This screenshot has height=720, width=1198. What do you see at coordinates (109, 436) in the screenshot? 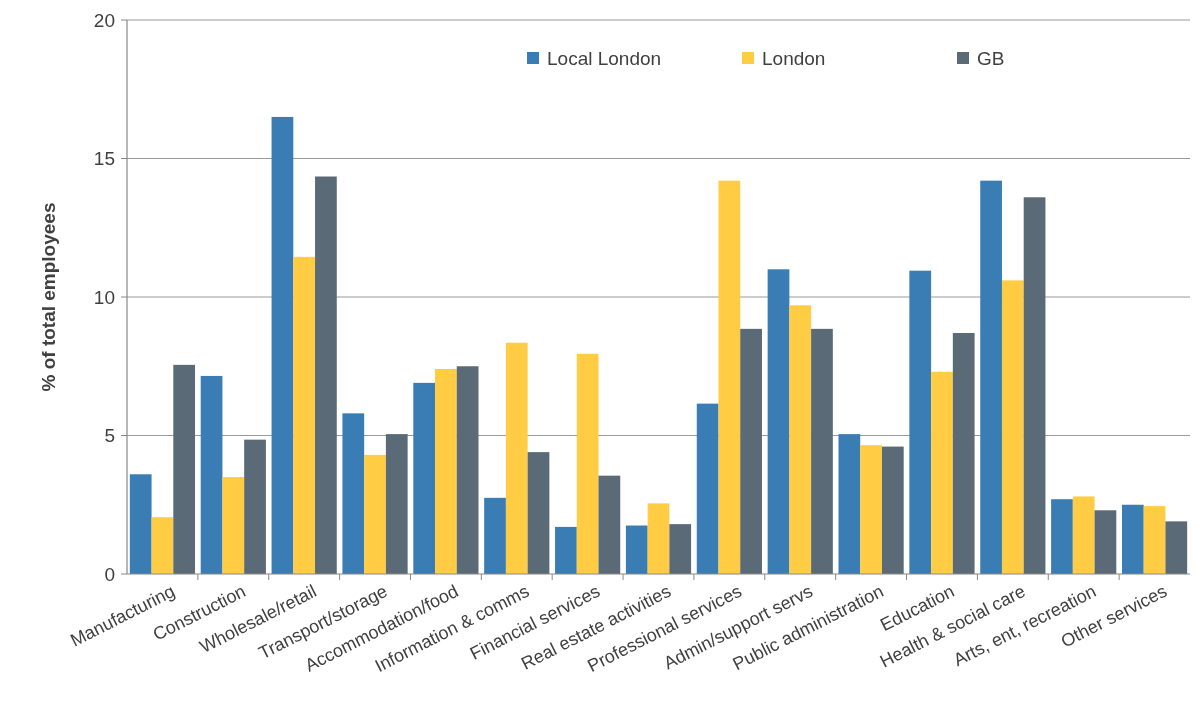
I see `y-tick-label: 5` at bounding box center [109, 436].